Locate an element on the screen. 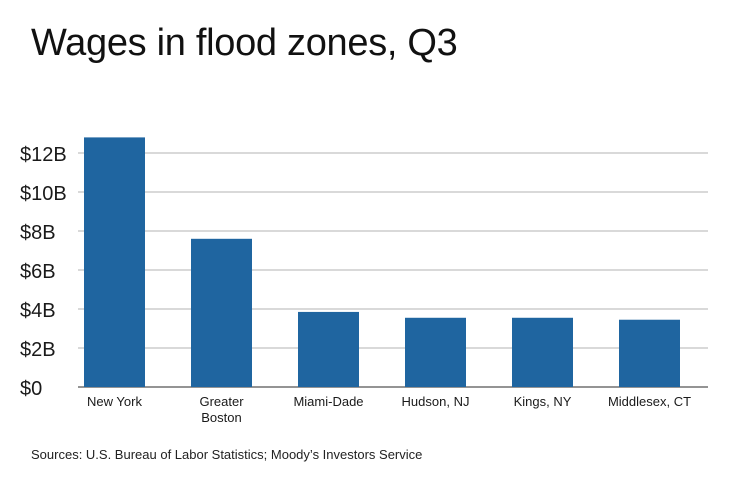  x-tick-label-line: Middlesex, CT is located at coordinates (649, 401).